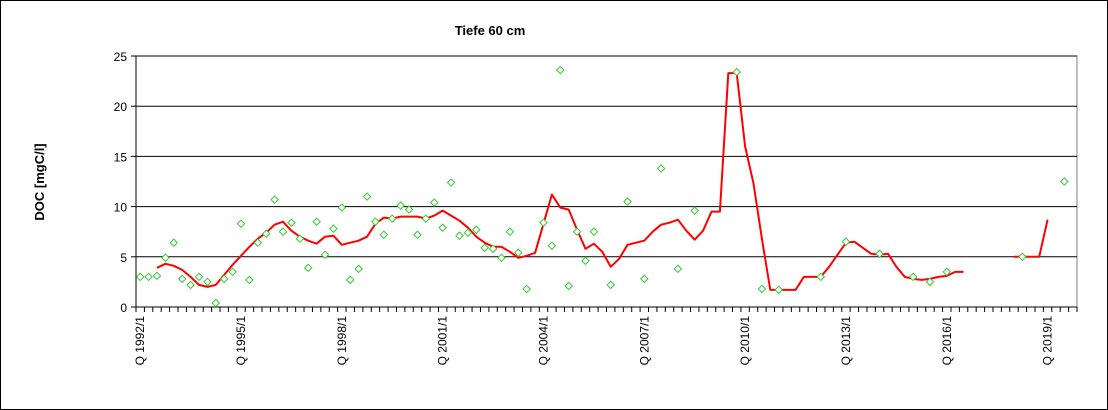 Image resolution: width=1108 pixels, height=410 pixels. What do you see at coordinates (125, 182) in the screenshot?
I see `y-axis: 0 5 10 15 20 25` at bounding box center [125, 182].